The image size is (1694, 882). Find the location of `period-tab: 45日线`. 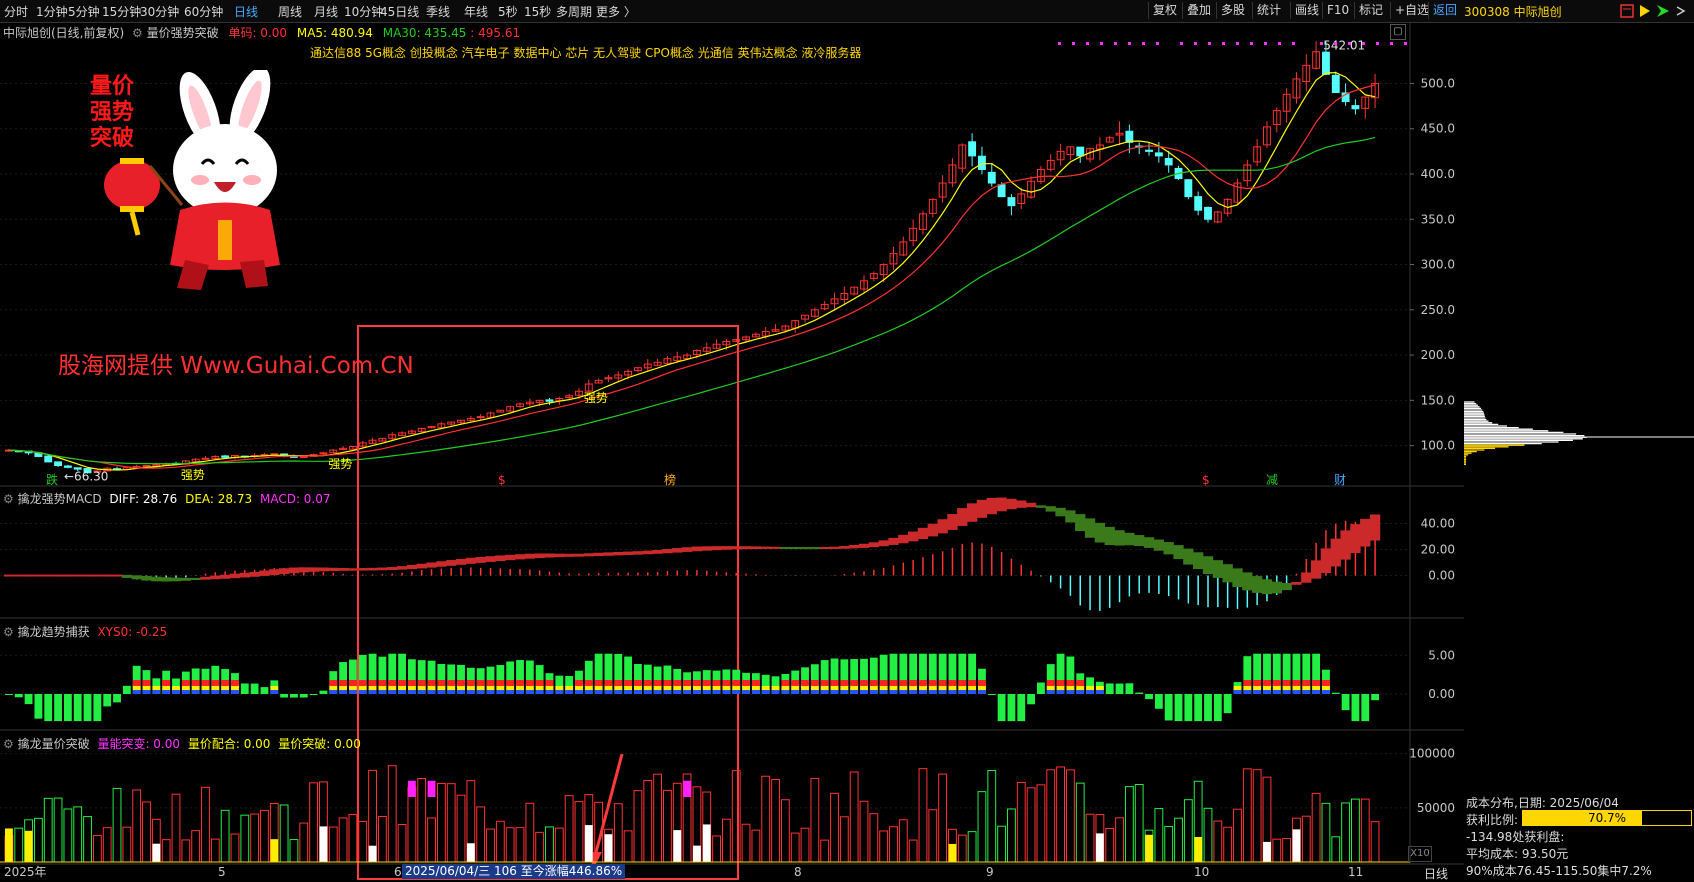

period-tab: 45日线 is located at coordinates (400, 12).